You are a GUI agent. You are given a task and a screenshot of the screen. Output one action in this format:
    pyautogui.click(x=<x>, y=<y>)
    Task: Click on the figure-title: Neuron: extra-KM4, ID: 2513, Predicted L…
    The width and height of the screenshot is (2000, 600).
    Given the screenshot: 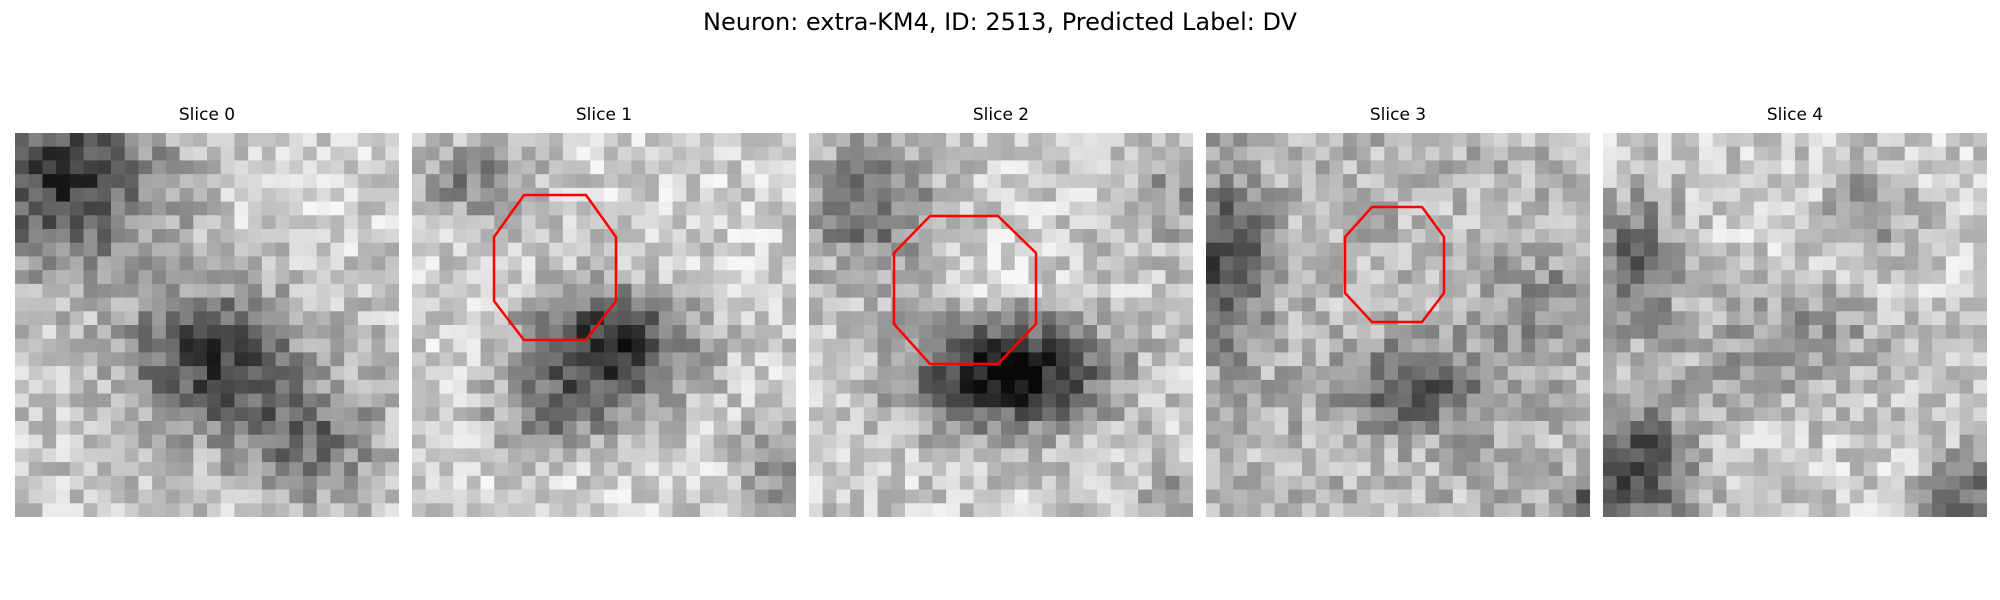 What is the action you would take?
    pyautogui.click(x=1000, y=22)
    